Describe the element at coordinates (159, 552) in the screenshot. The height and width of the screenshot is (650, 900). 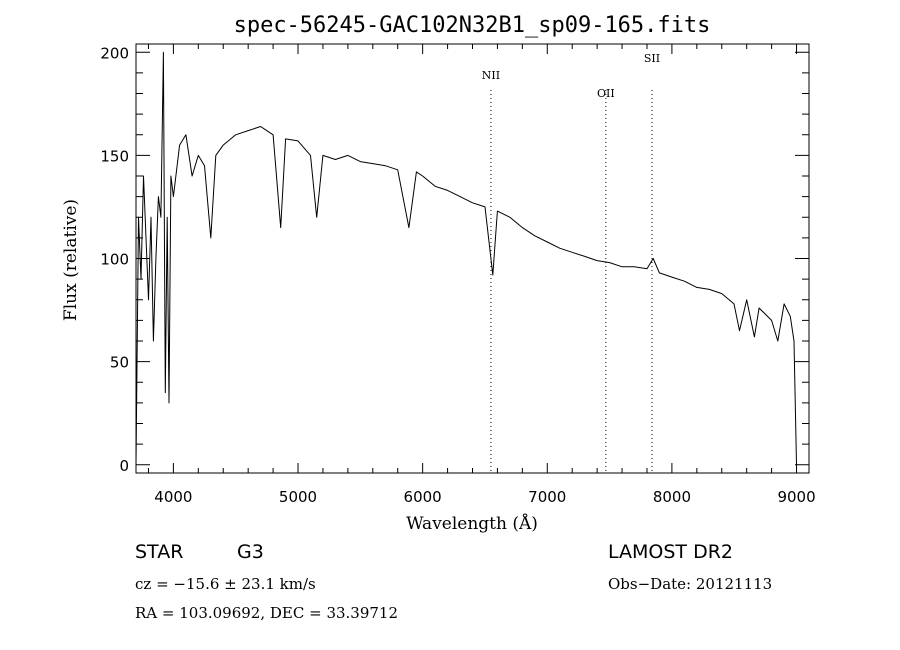
I see `object-class: STAR` at that location.